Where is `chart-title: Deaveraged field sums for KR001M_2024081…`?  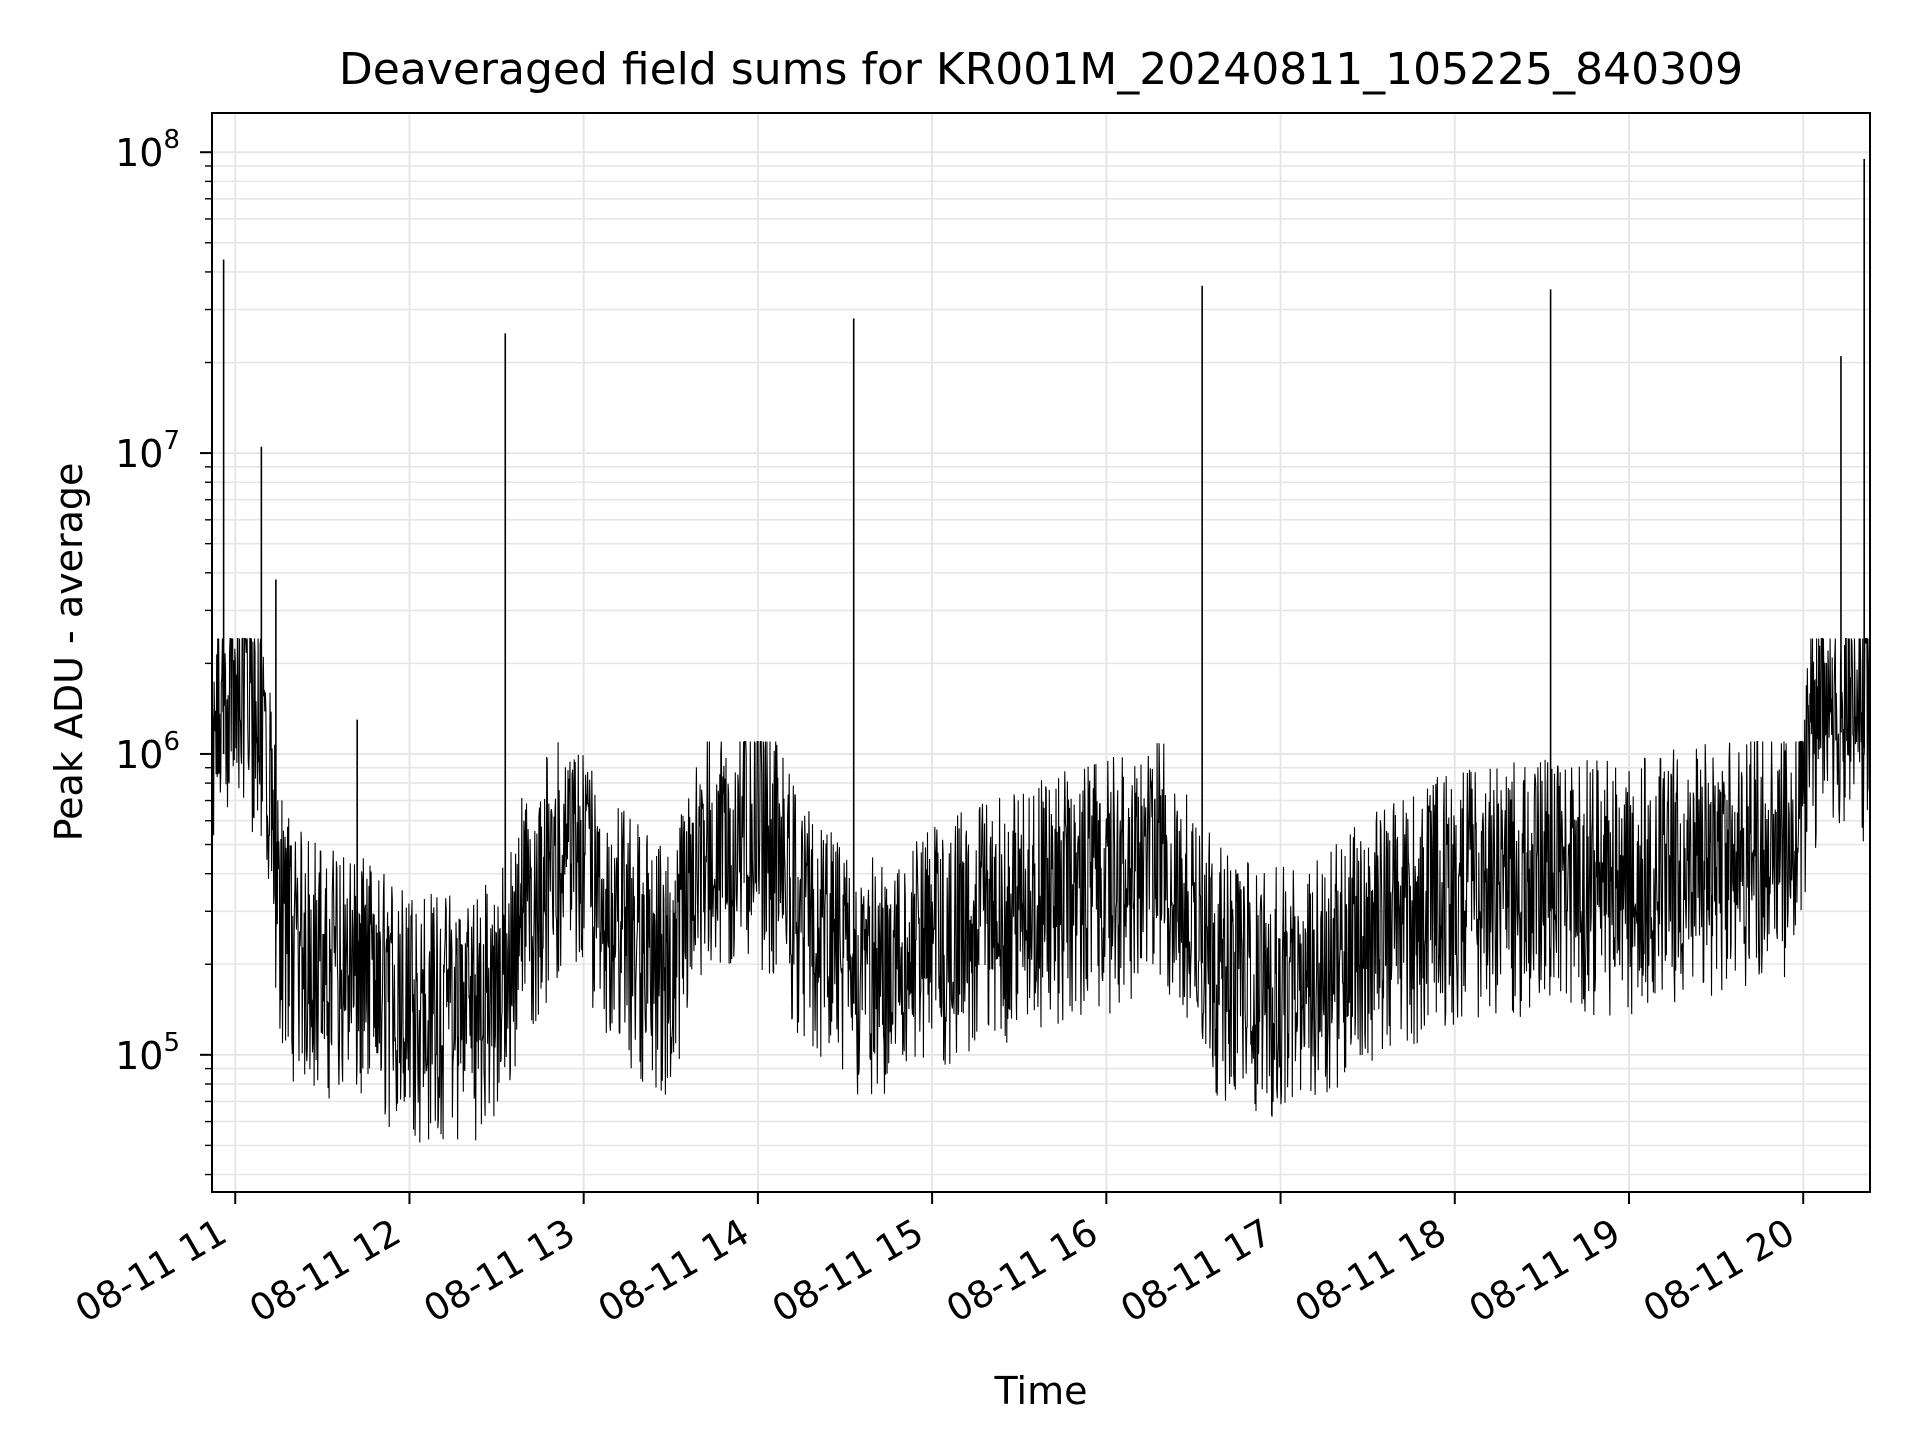
chart-title: Deaveraged field sums for KR001M_2024081… is located at coordinates (1041, 69).